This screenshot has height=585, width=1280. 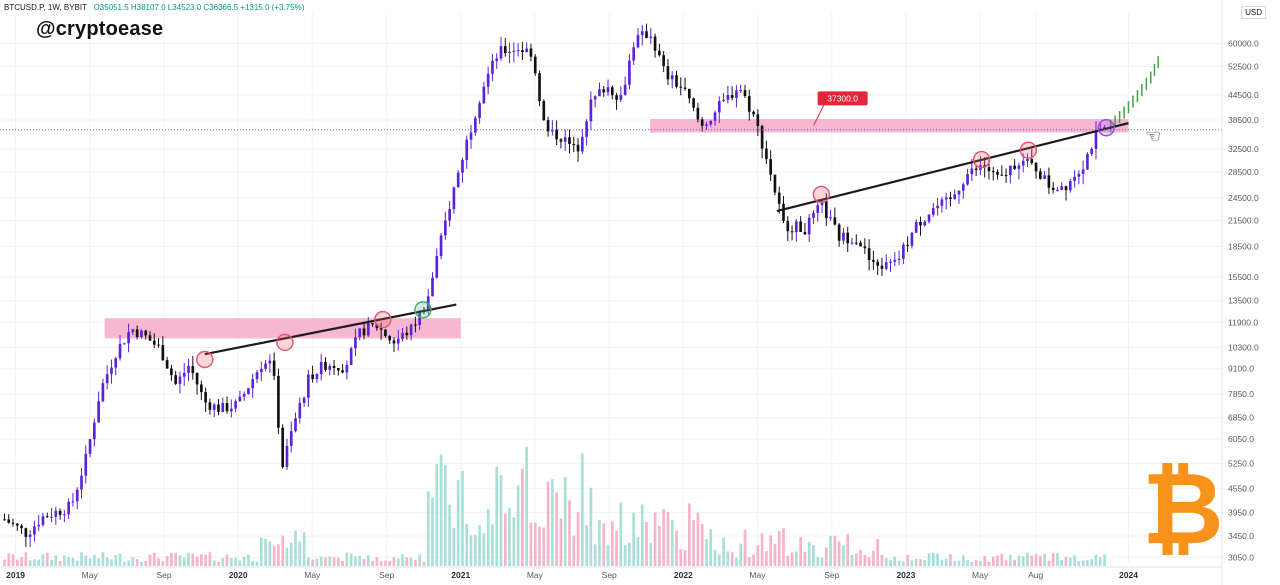 I want to click on symbol-label: BTCUSD.P, 1W, BYBIT, so click(x=45, y=7).